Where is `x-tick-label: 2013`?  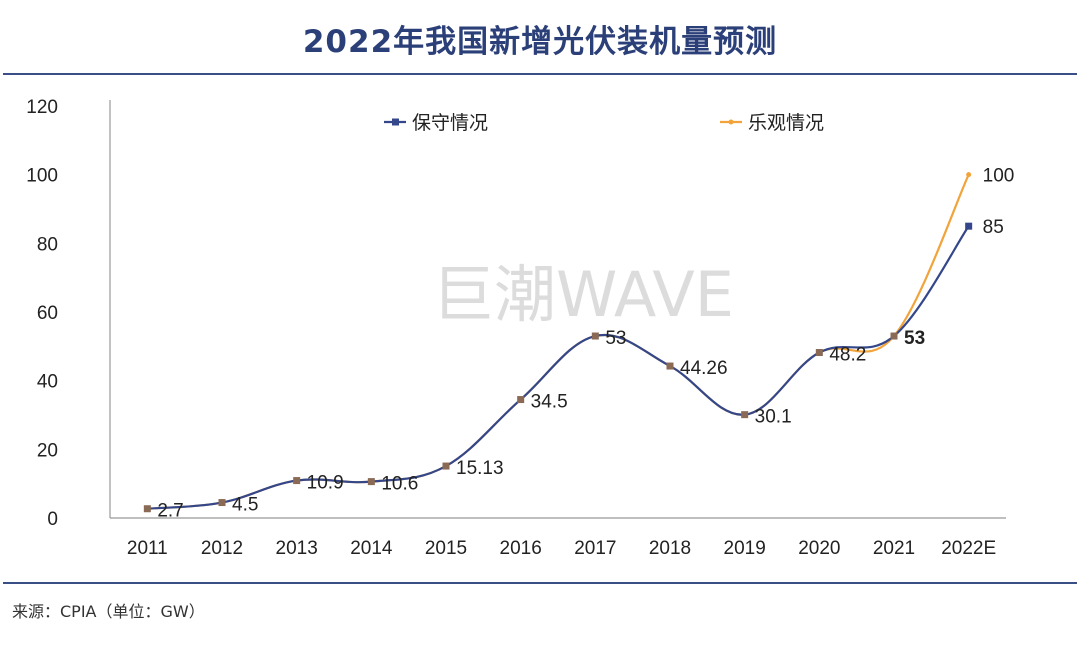 x-tick-label: 2013 is located at coordinates (297, 548).